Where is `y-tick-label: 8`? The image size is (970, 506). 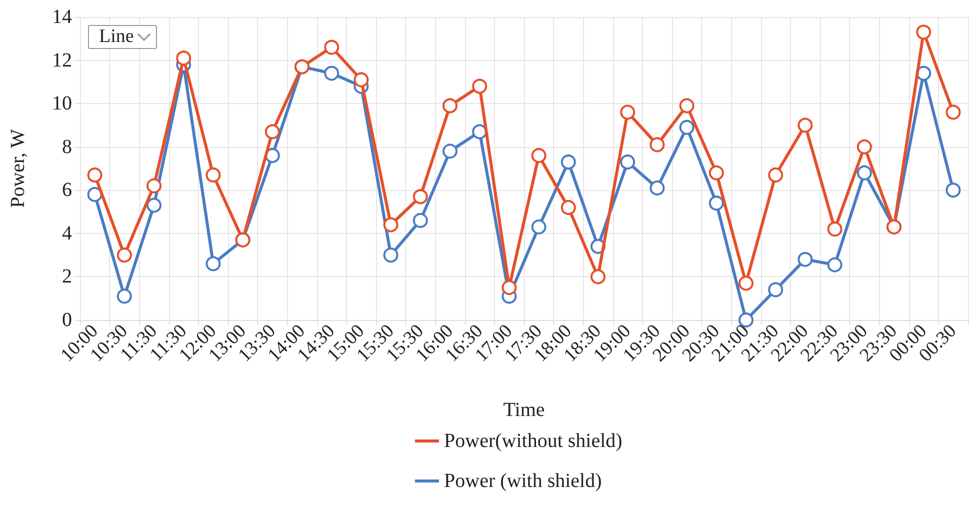 y-tick-label: 8 is located at coordinates (67, 147).